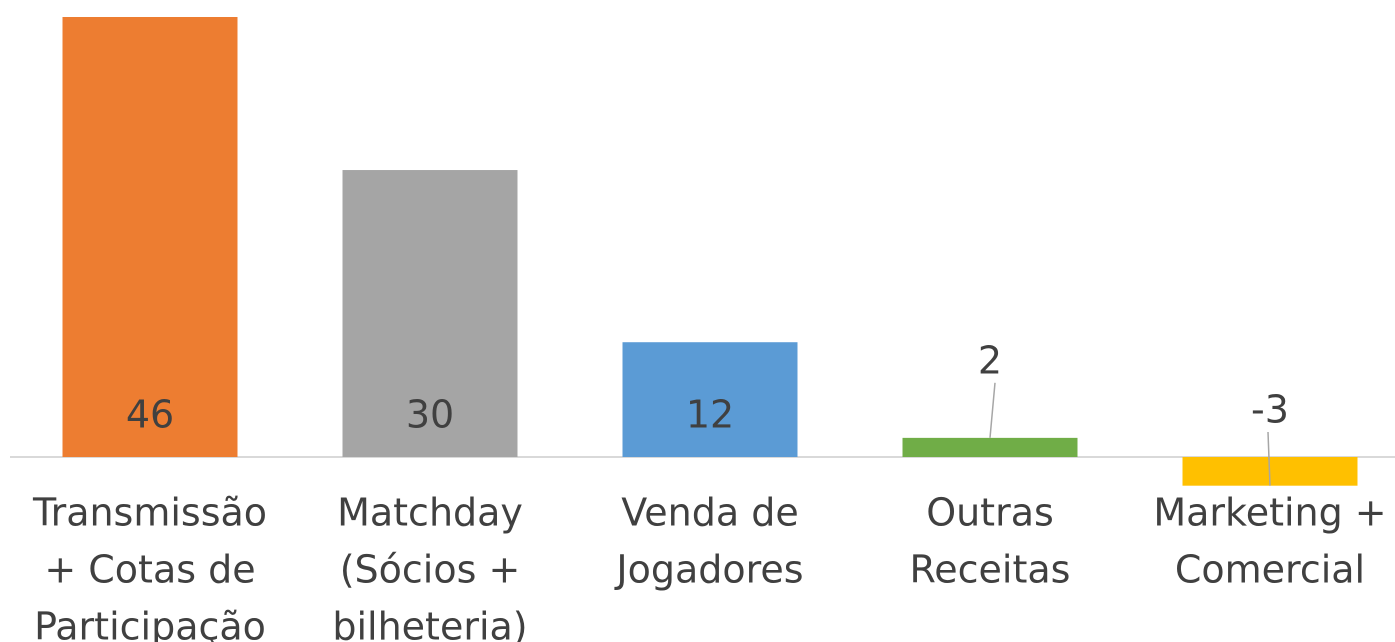  What do you see at coordinates (990, 570) in the screenshot?
I see `x-tick-label: Receitas` at bounding box center [990, 570].